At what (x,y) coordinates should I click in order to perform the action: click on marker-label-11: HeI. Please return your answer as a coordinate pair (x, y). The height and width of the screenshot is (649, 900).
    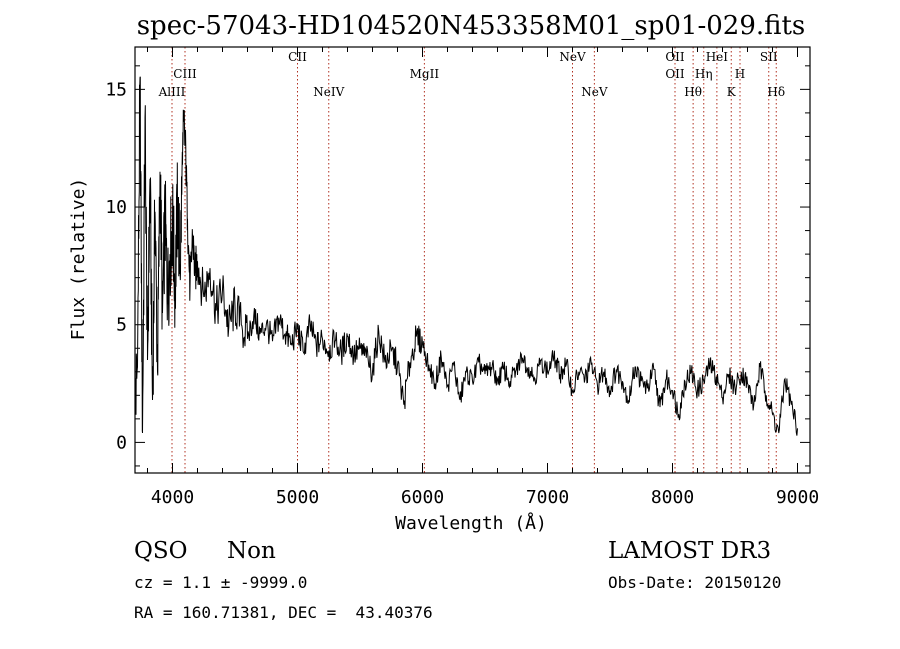
    Looking at the image, I should click on (717, 57).